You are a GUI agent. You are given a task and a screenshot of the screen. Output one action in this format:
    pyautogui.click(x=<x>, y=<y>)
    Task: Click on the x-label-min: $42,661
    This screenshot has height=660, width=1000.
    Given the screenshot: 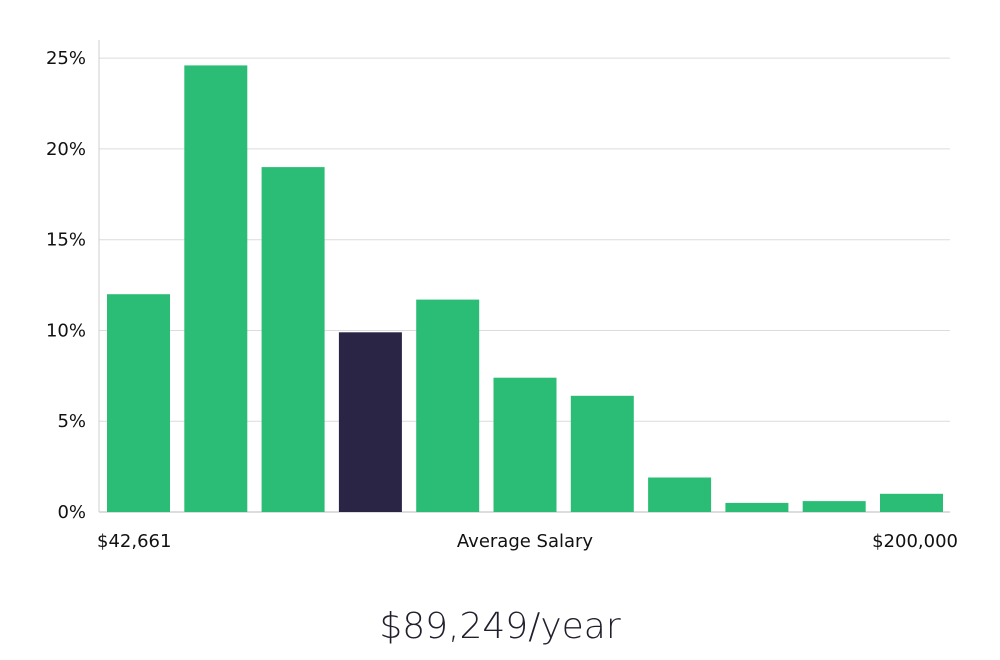 What is the action you would take?
    pyautogui.click(x=134, y=541)
    